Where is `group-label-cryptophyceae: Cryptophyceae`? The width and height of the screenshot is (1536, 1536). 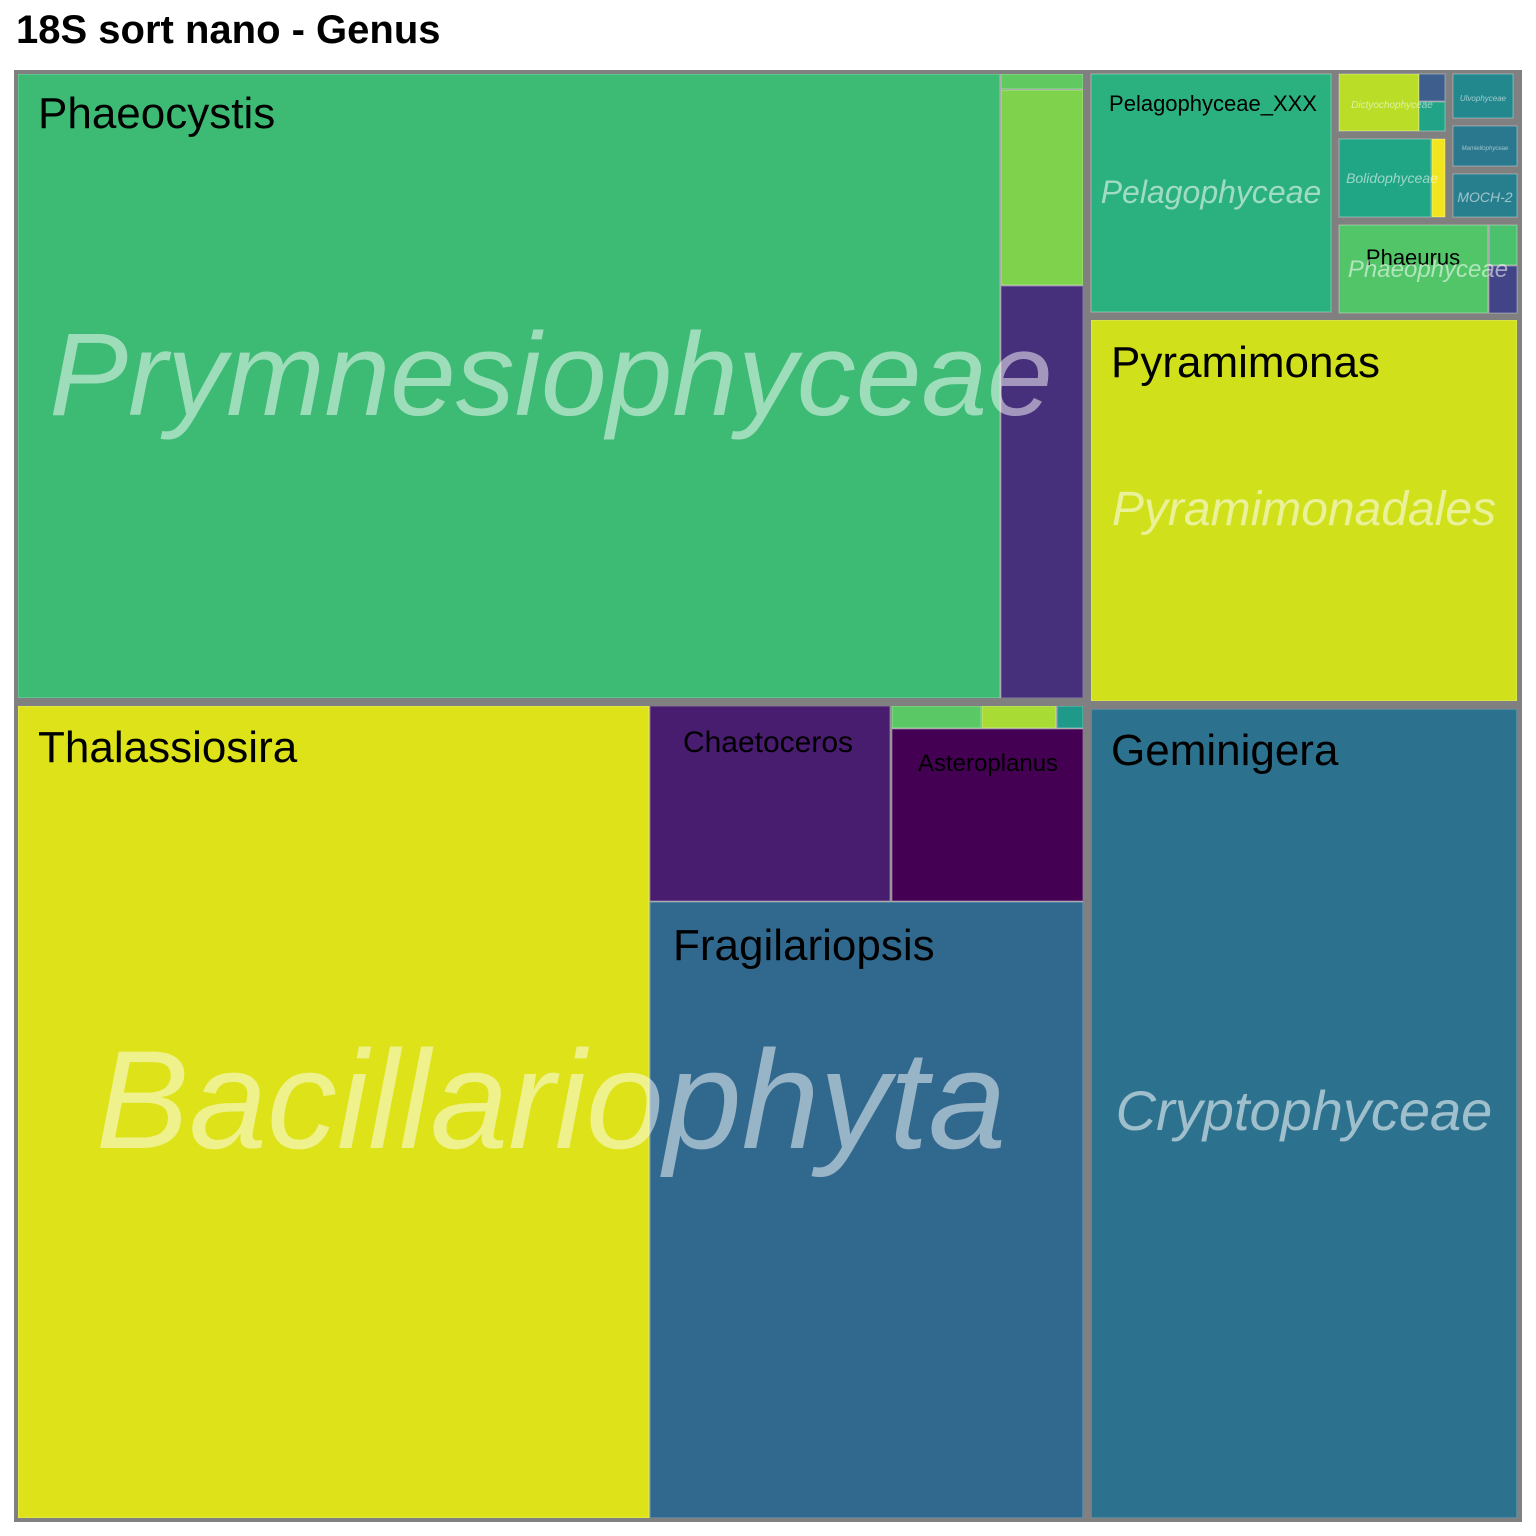 group-label-cryptophyceae: Cryptophyceae is located at coordinates (1304, 1110).